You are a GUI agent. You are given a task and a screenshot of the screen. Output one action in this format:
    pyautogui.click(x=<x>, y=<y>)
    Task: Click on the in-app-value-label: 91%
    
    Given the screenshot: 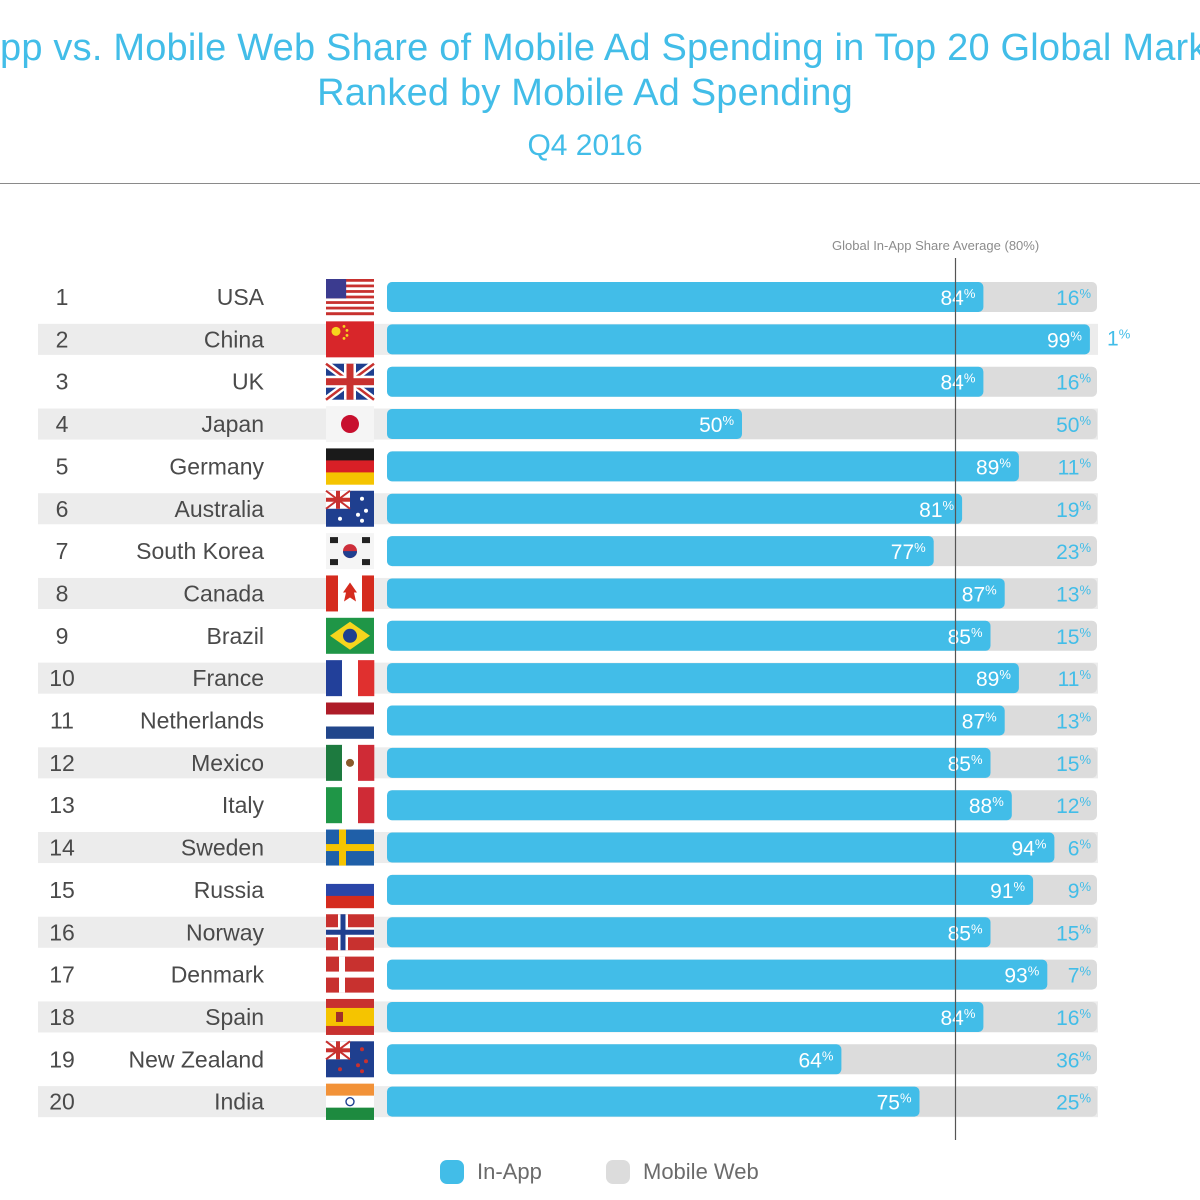 What is the action you would take?
    pyautogui.click(x=1007, y=891)
    